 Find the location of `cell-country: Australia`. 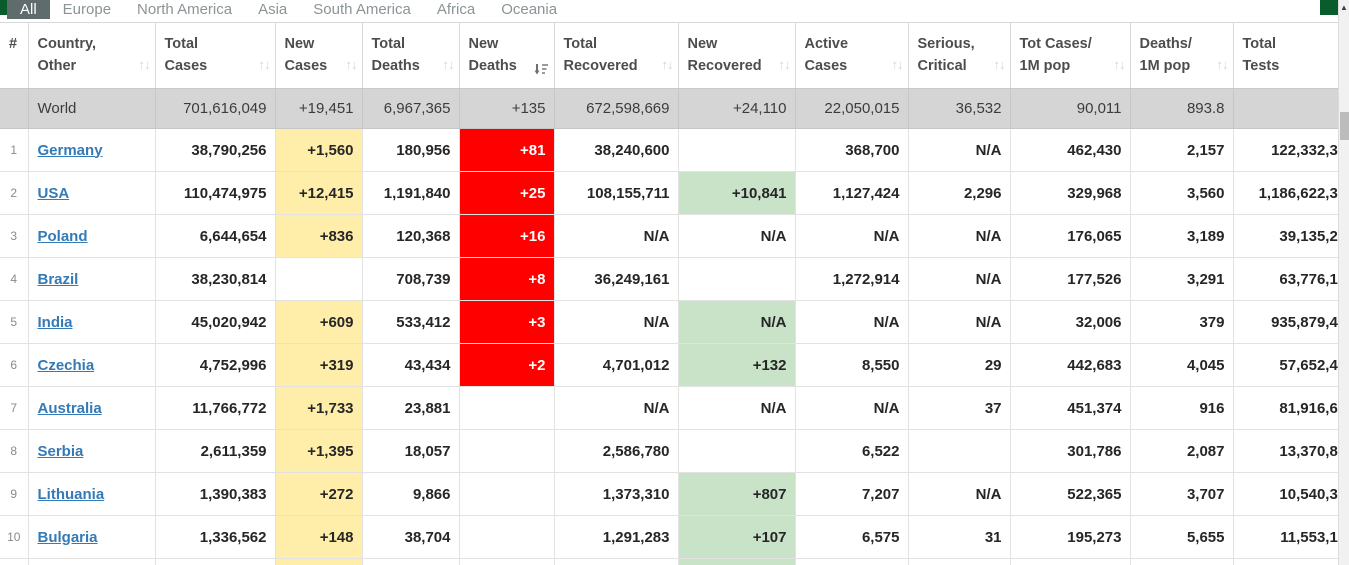

cell-country: Australia is located at coordinates (91, 408).